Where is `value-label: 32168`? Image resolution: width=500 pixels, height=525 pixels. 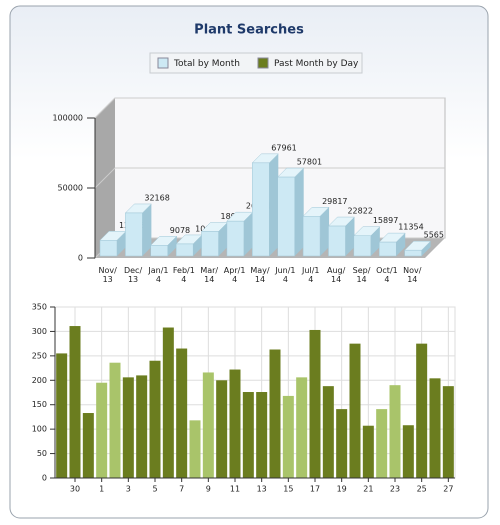
value-label: 32168 is located at coordinates (156, 197).